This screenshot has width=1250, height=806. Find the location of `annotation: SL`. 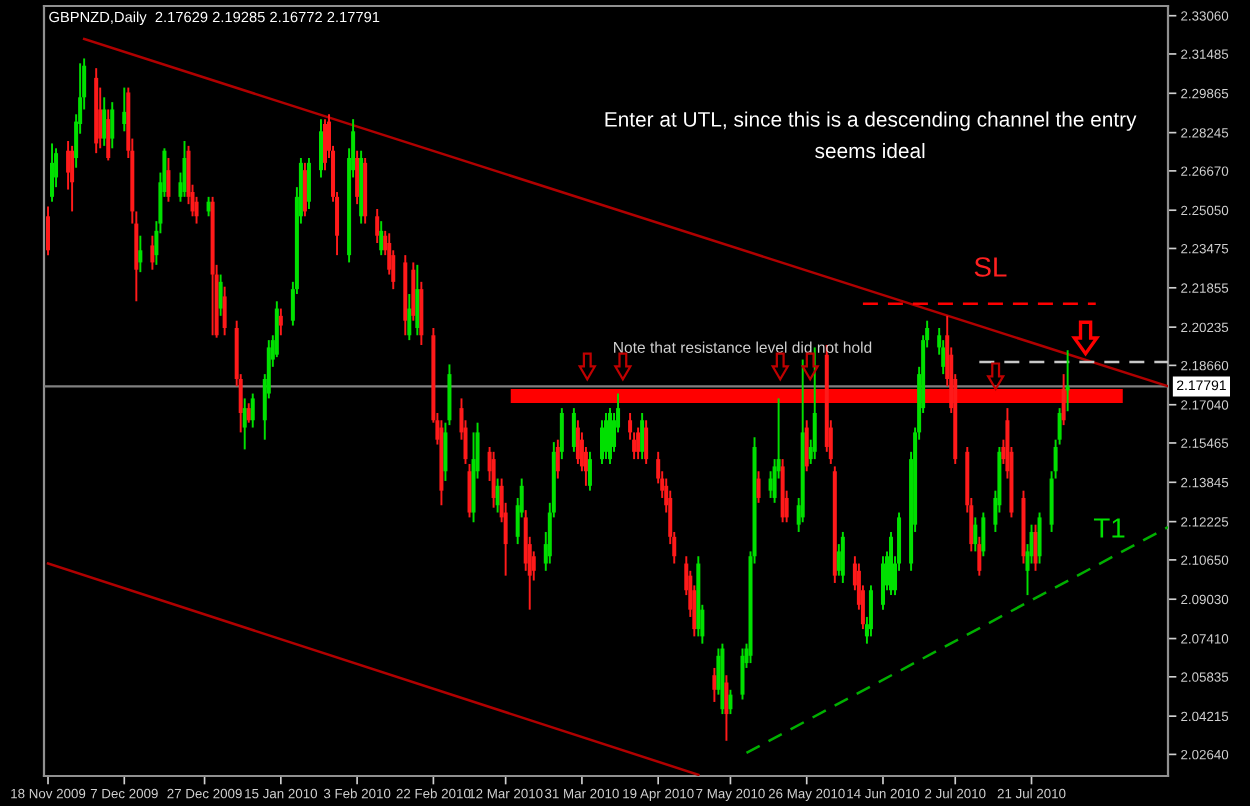

annotation: SL is located at coordinates (990, 267).